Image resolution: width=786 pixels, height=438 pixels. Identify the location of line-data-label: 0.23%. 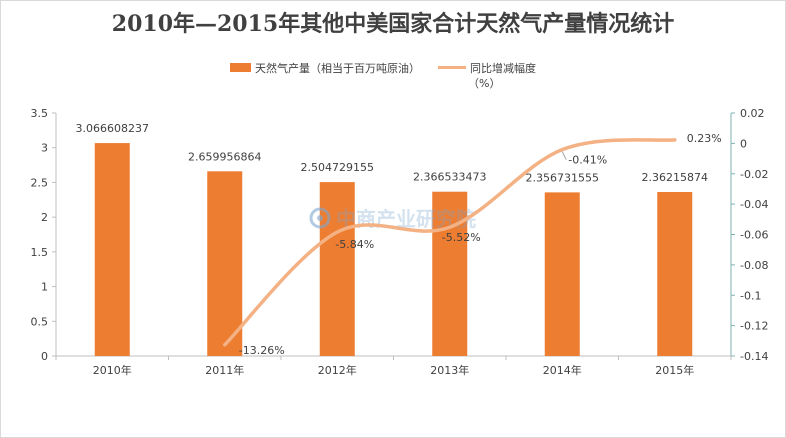
(704, 138).